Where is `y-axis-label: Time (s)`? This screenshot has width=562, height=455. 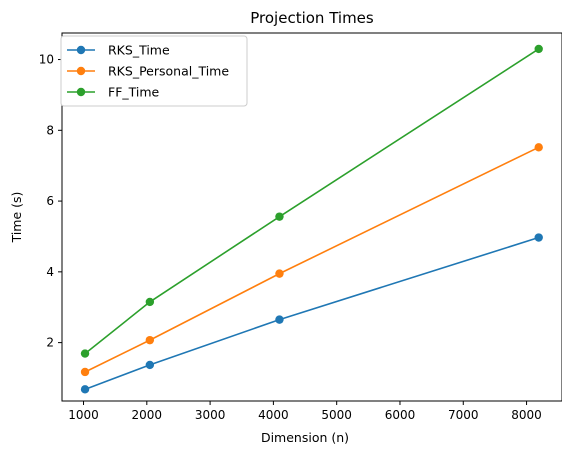
y-axis-label: Time (s) is located at coordinates (16, 218).